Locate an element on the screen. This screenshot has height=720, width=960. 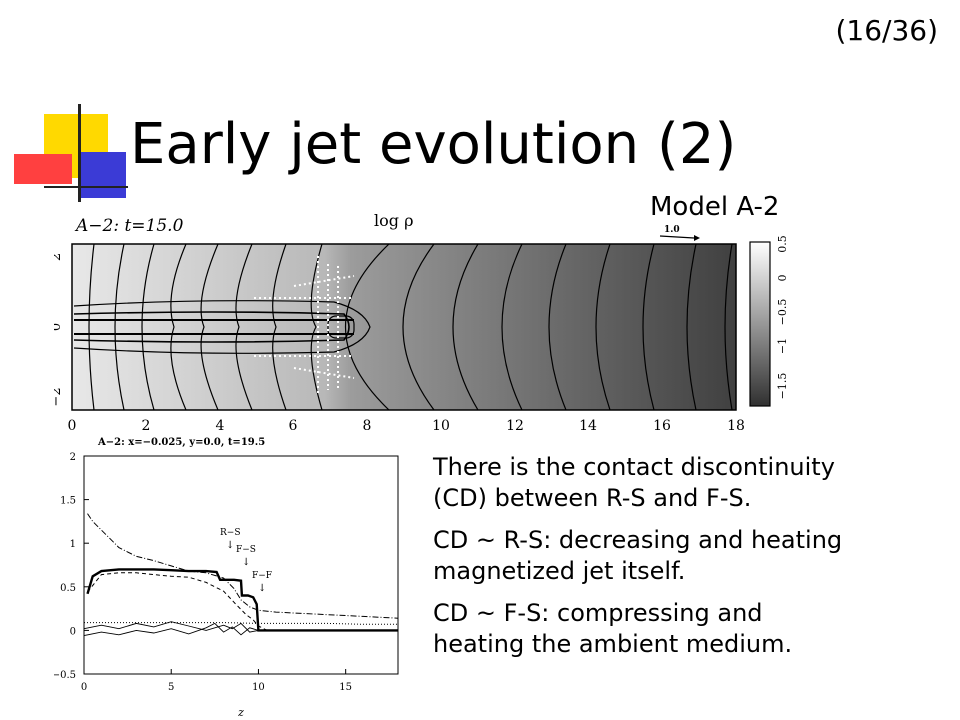
velocity-scale-arrow: 1.0 is located at coordinates (679, 233).